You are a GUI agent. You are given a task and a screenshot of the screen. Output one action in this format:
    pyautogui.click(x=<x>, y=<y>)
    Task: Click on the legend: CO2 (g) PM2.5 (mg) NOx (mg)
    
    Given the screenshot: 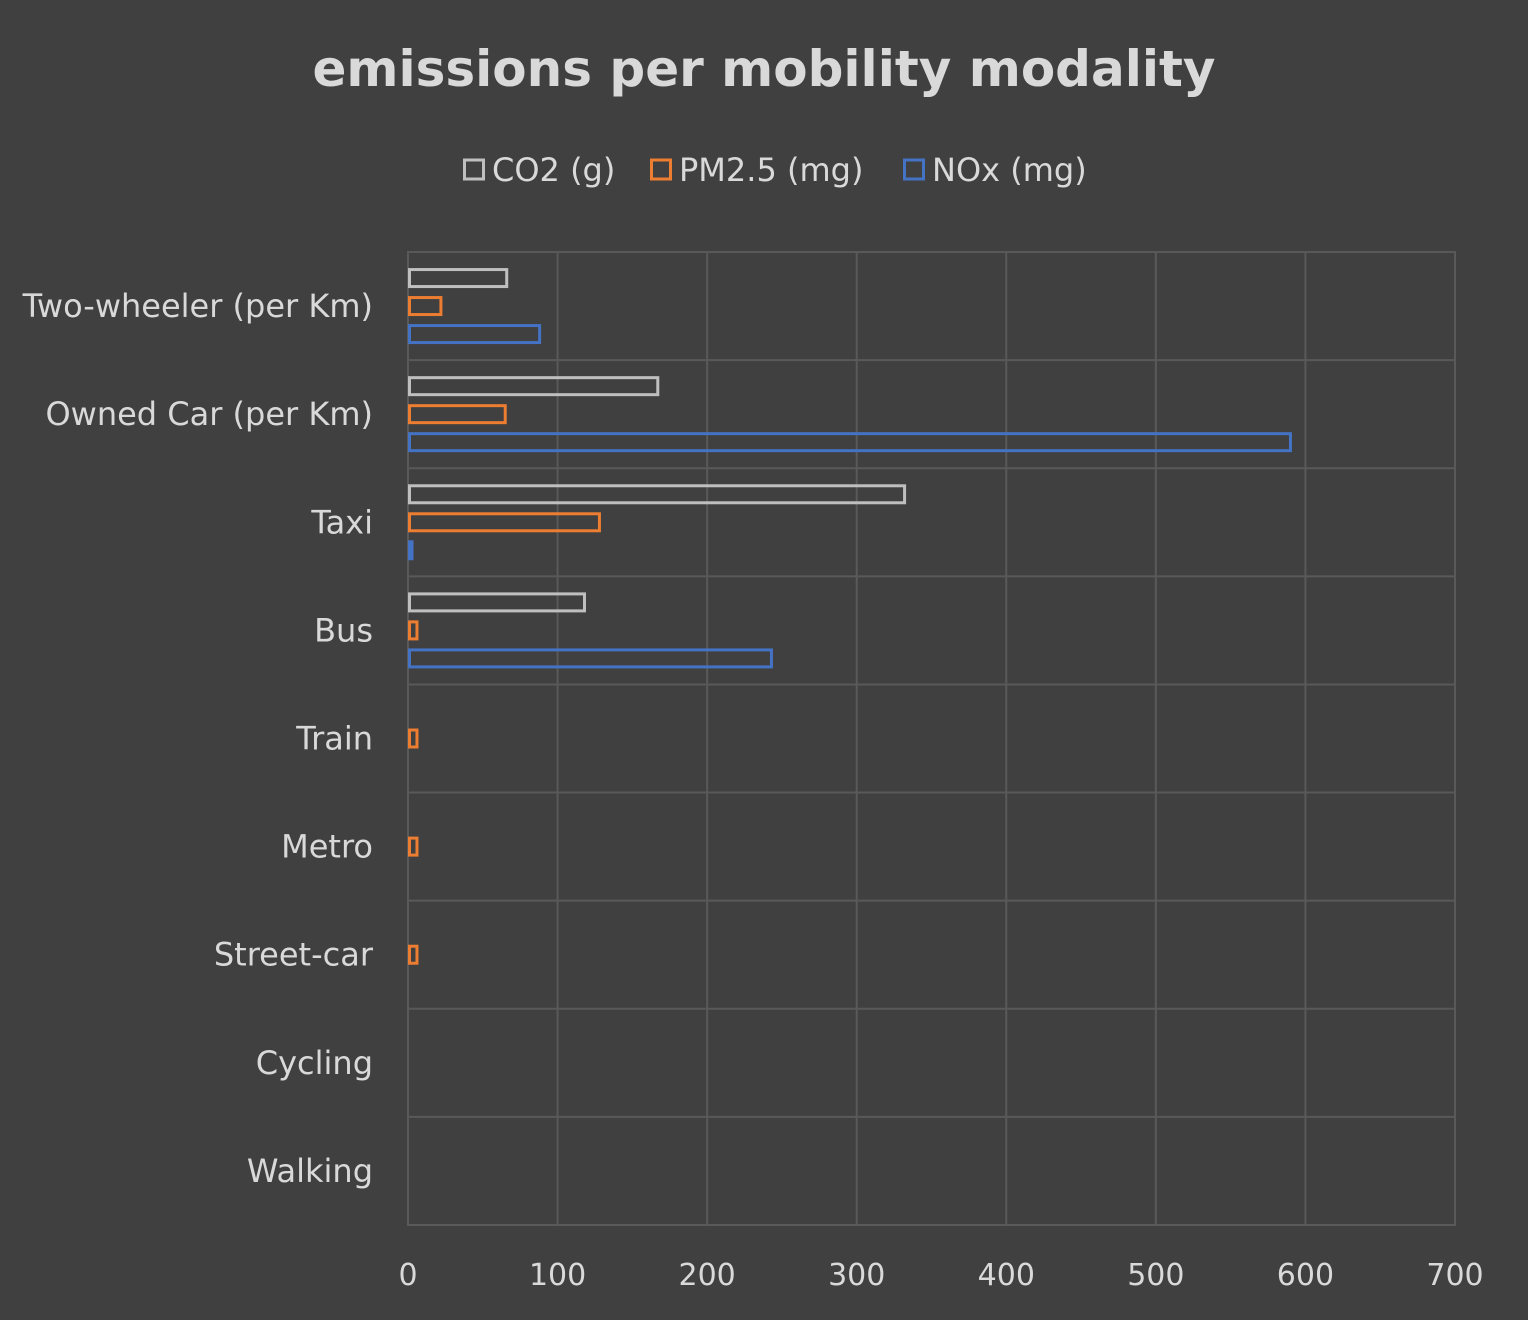 What is the action you would take?
    pyautogui.click(x=775, y=170)
    